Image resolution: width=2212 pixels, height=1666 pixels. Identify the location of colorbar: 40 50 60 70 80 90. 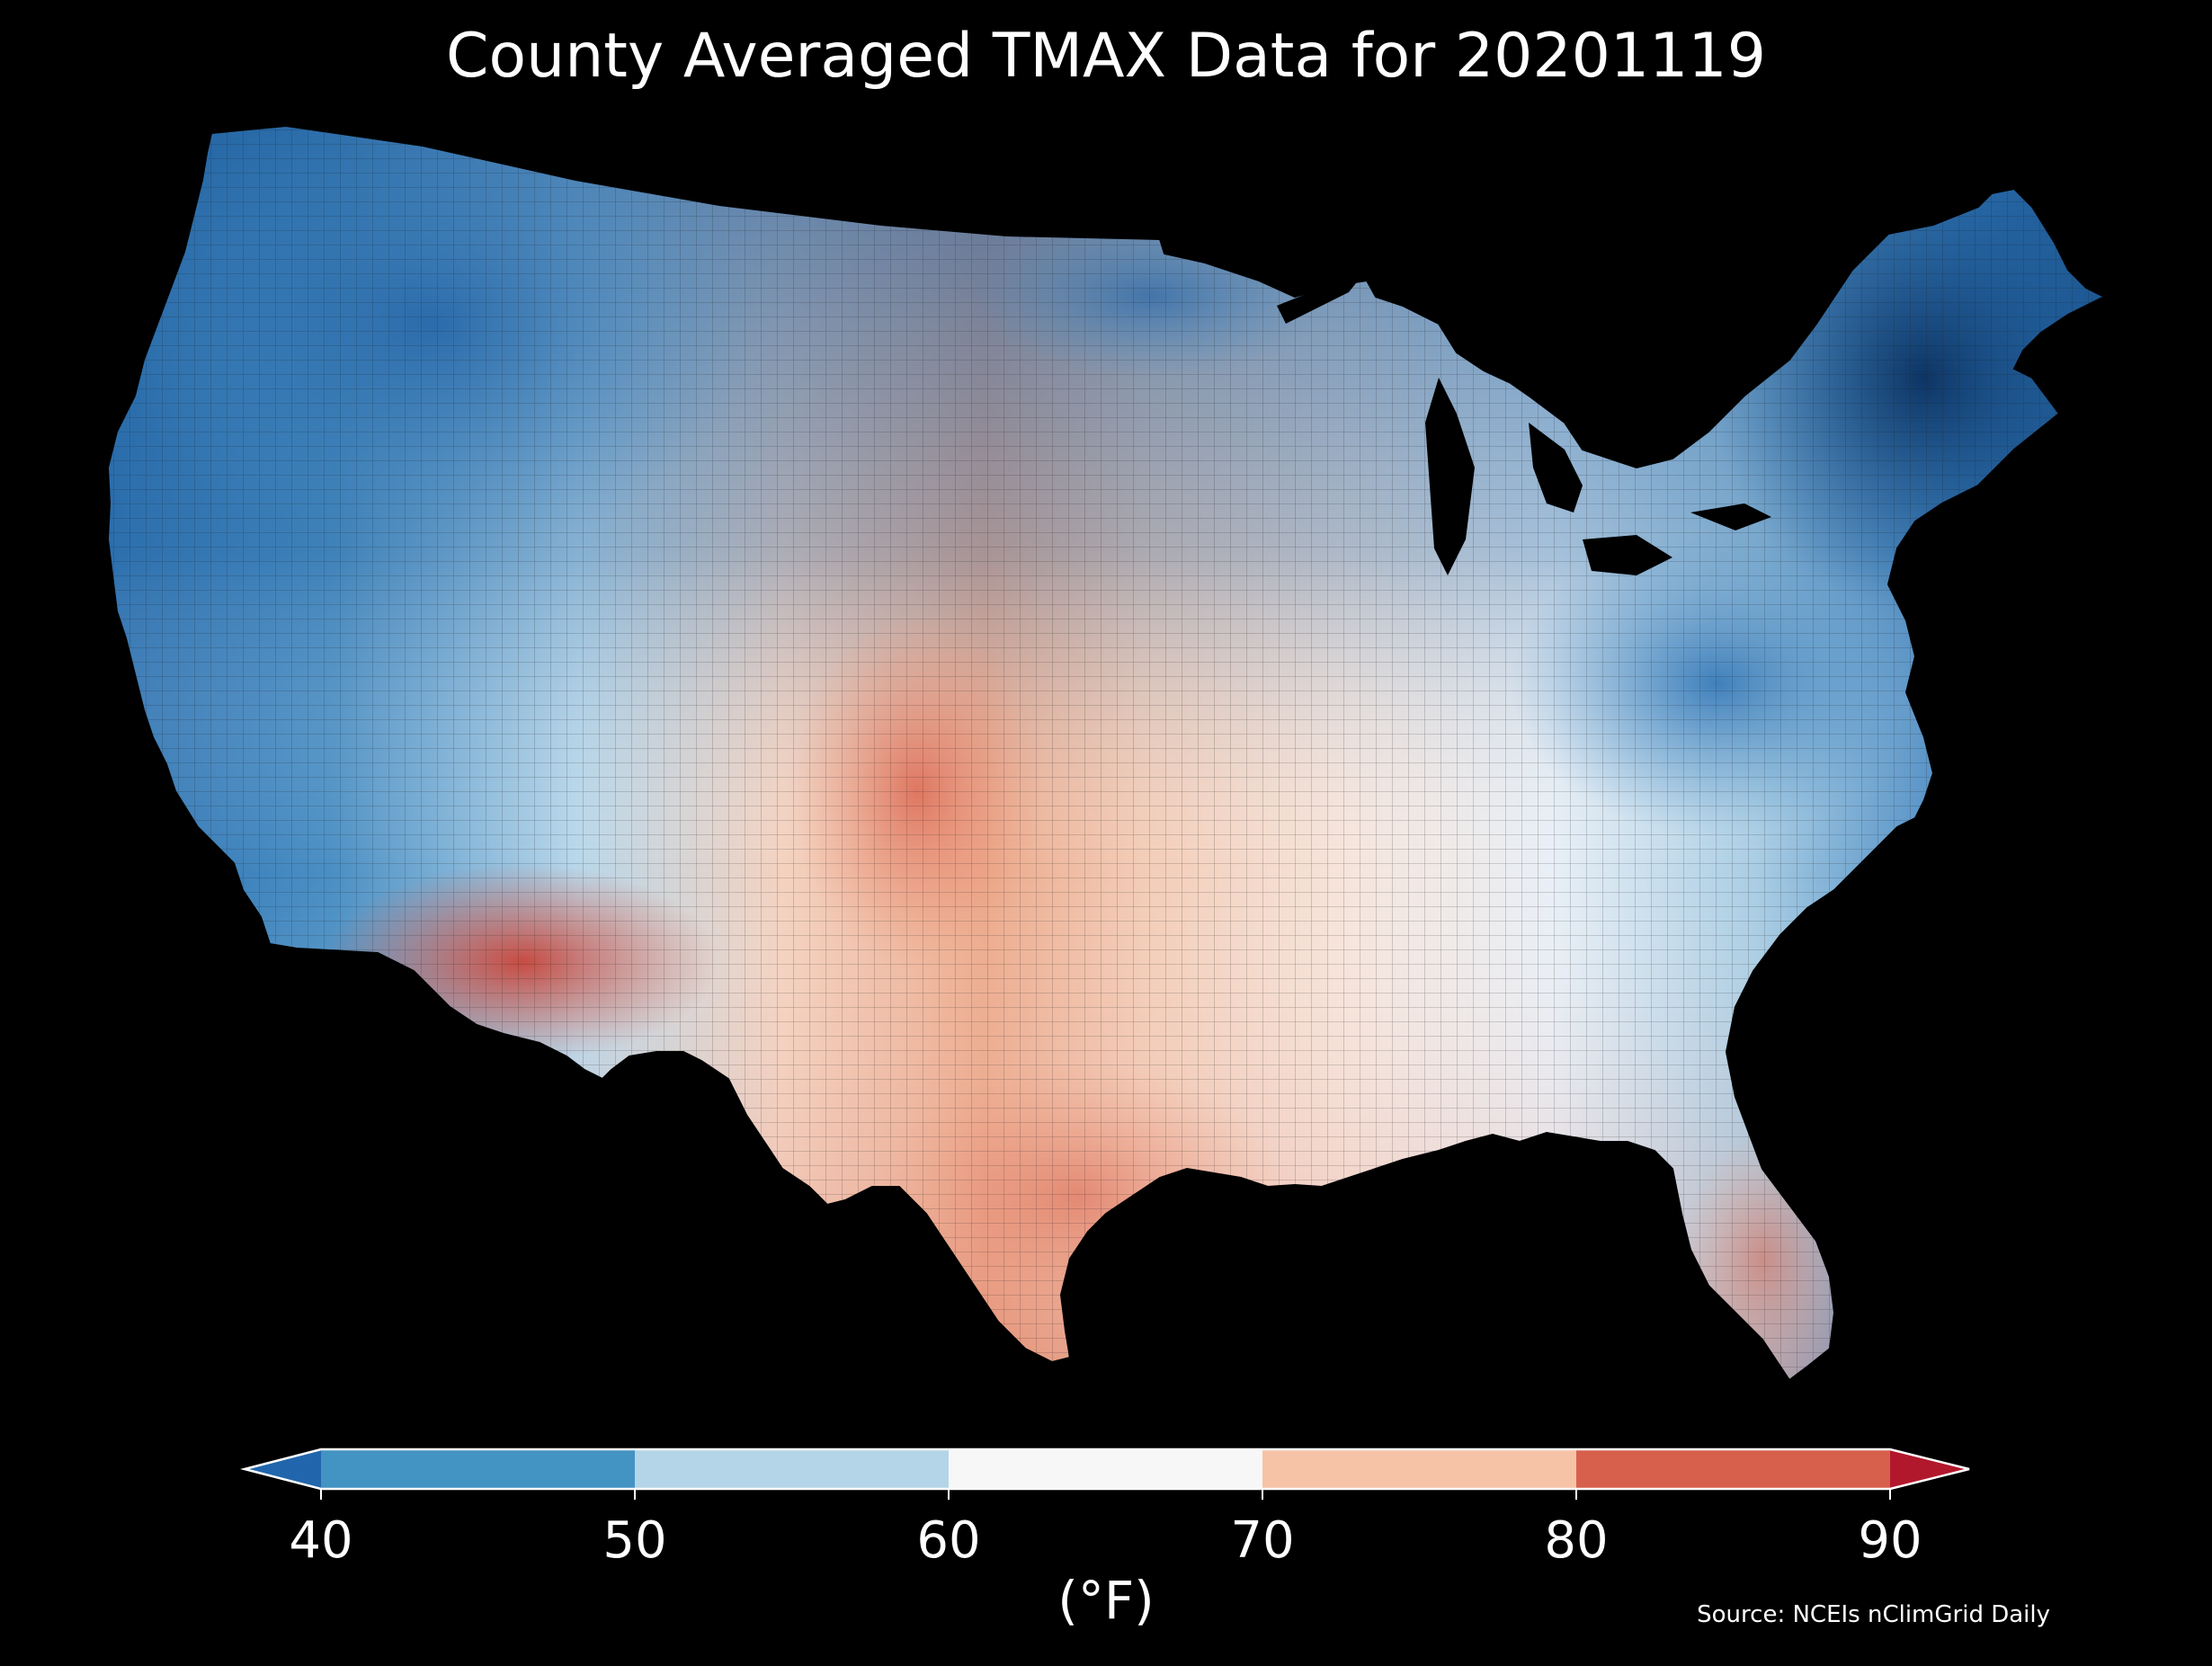
(1105, 1509).